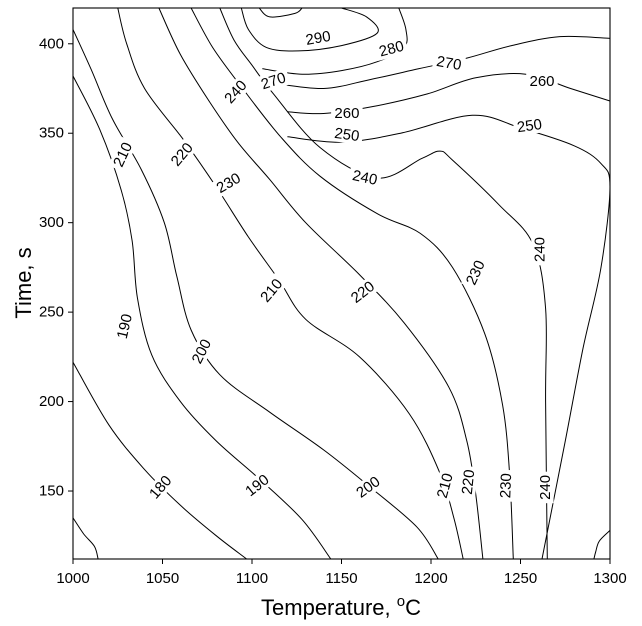 The image size is (642, 626). I want to click on contour-label-group-260-0: 260, so click(542, 81).